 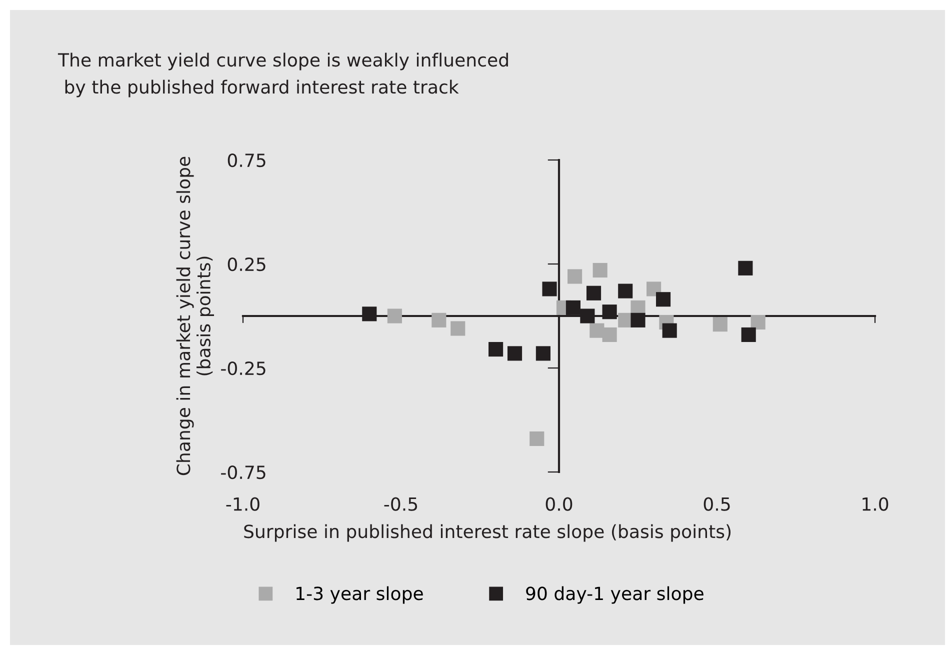 I want to click on legend-label: 1-3 year slope, so click(x=359, y=595).